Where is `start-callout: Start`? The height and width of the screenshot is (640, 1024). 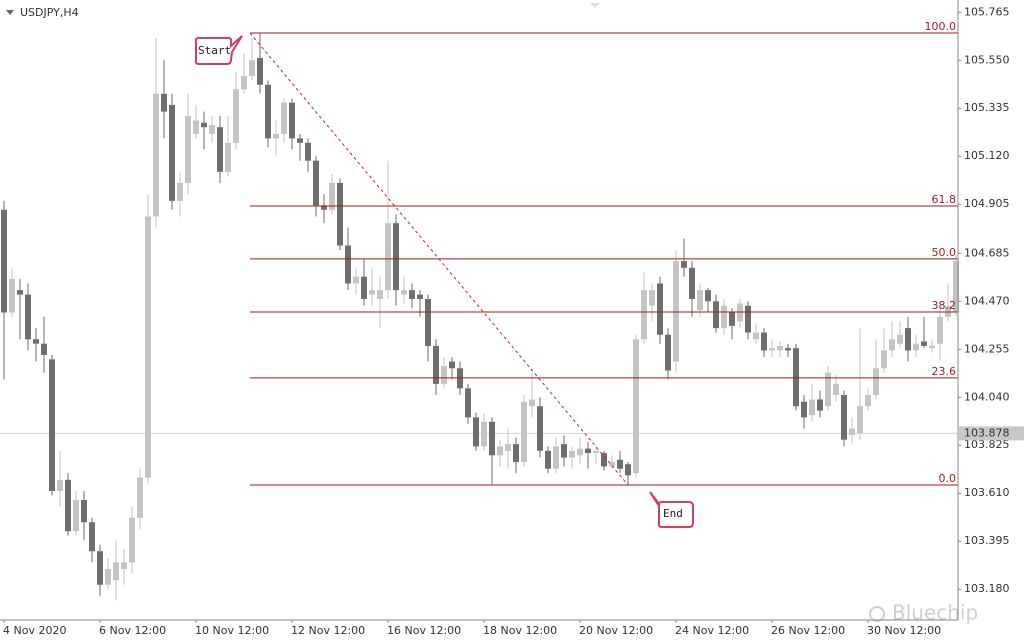
start-callout: Start is located at coordinates (218, 50).